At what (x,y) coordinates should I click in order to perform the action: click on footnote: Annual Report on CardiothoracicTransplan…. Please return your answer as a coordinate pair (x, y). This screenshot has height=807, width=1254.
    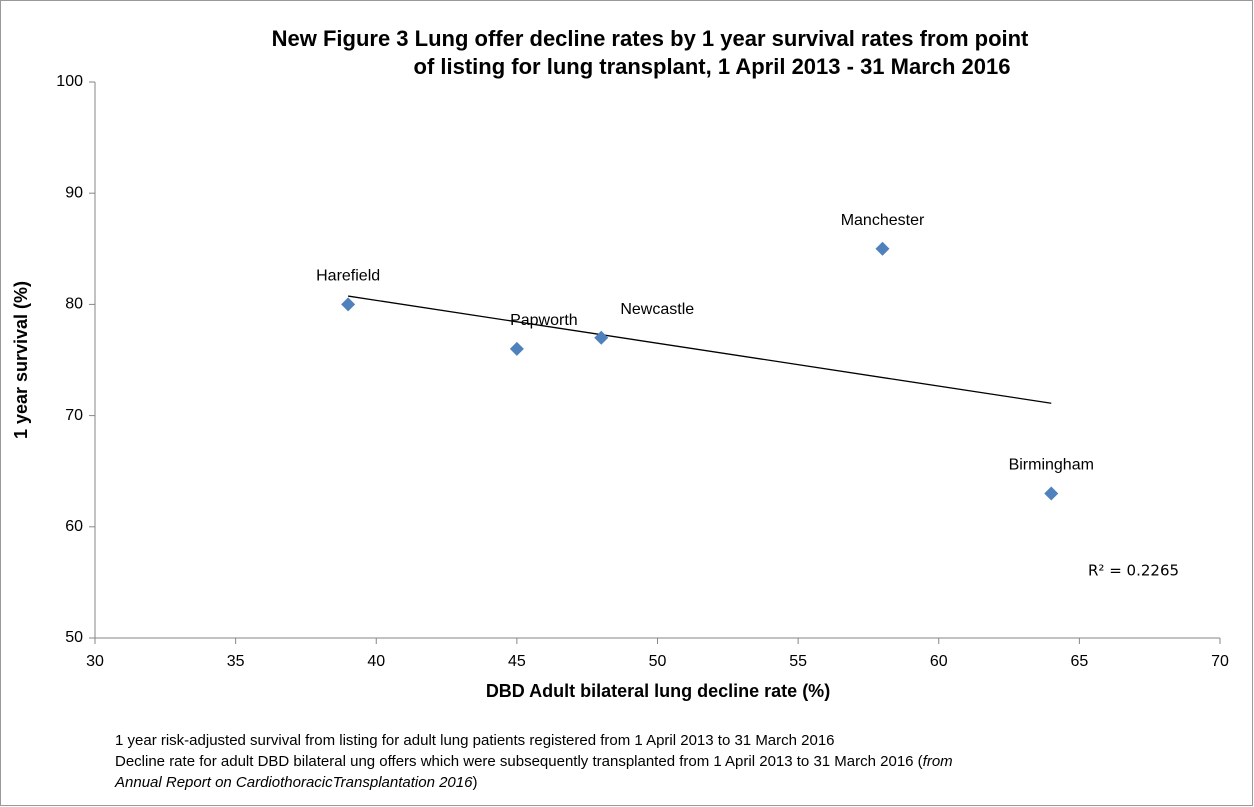
    Looking at the image, I should click on (295, 782).